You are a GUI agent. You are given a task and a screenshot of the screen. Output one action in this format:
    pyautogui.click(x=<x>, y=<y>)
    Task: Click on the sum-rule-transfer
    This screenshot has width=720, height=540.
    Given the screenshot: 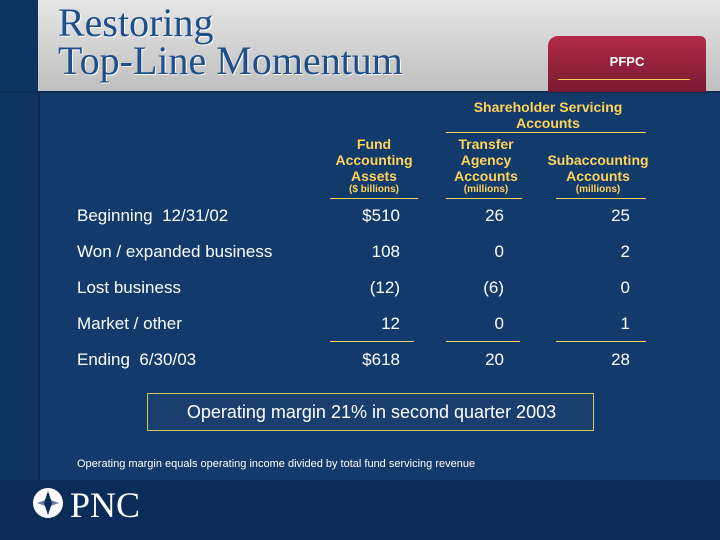 What is the action you would take?
    pyautogui.click(x=483, y=341)
    